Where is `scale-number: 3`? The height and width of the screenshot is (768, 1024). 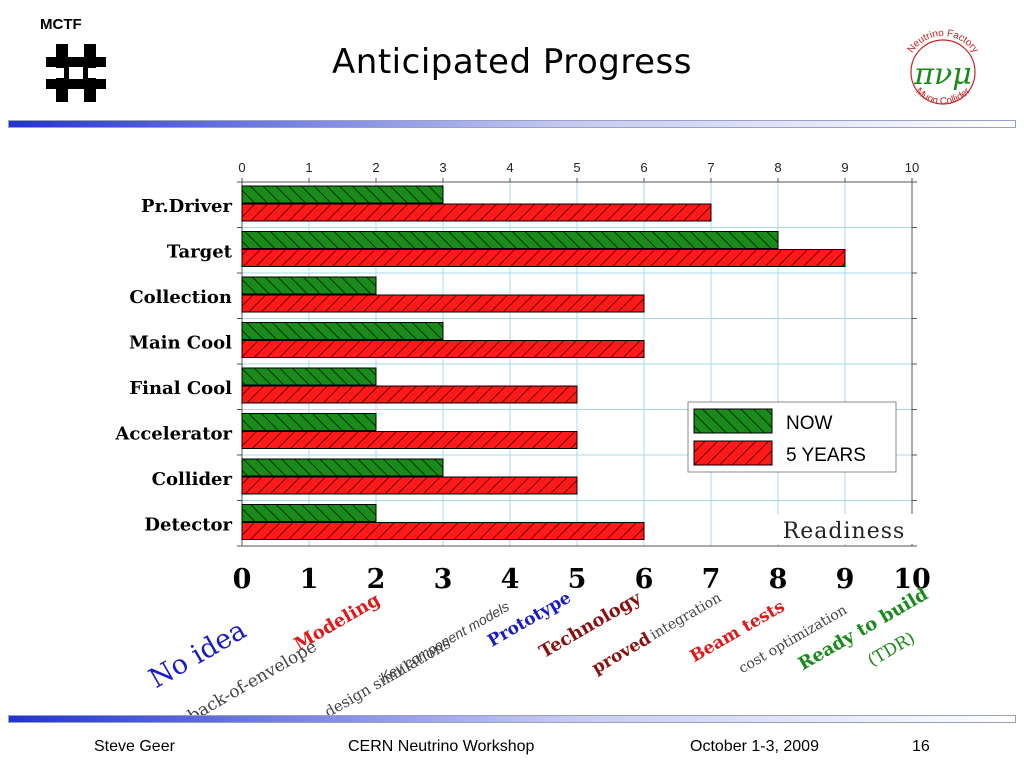 scale-number: 3 is located at coordinates (443, 579).